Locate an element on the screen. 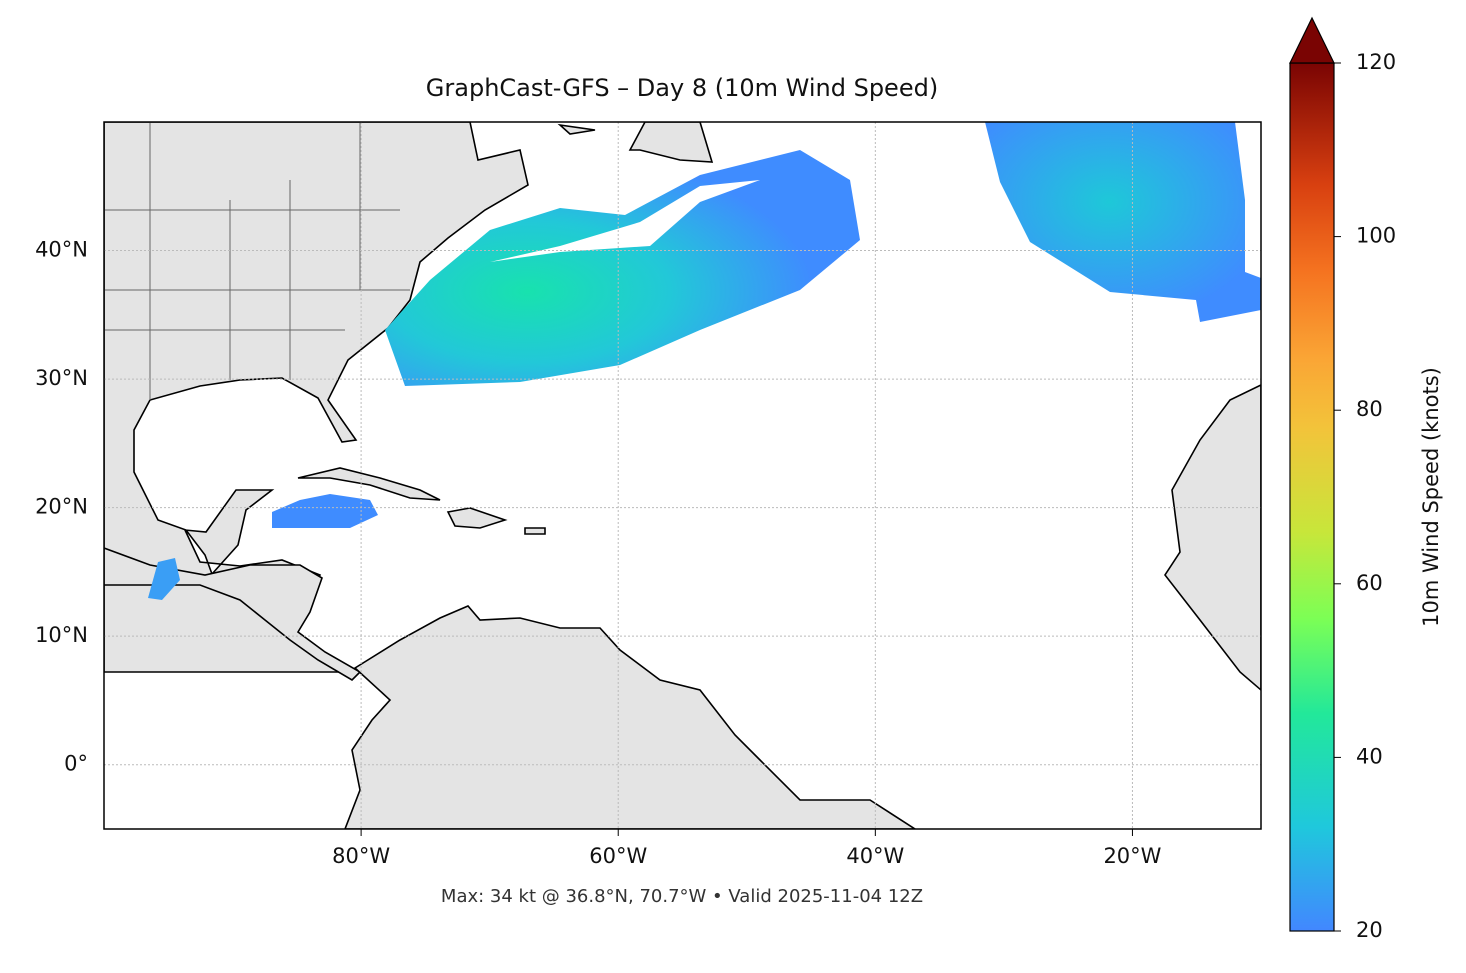 The width and height of the screenshot is (1466, 973). colorbar is located at coordinates (1312, 497).